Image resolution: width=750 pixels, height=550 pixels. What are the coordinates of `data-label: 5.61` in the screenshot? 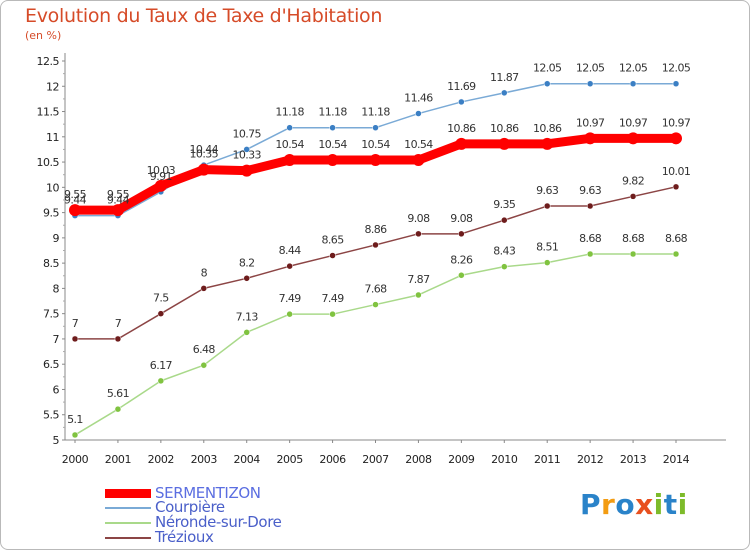 It's located at (118, 393).